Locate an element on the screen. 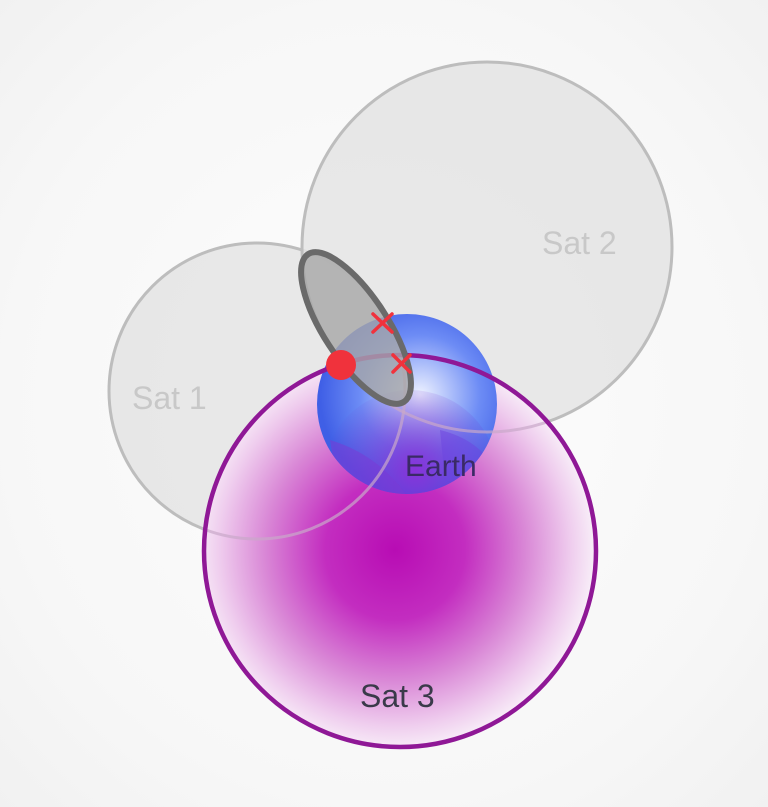 This screenshot has height=807, width=768. sat1-label: Sat 1 is located at coordinates (169, 398).